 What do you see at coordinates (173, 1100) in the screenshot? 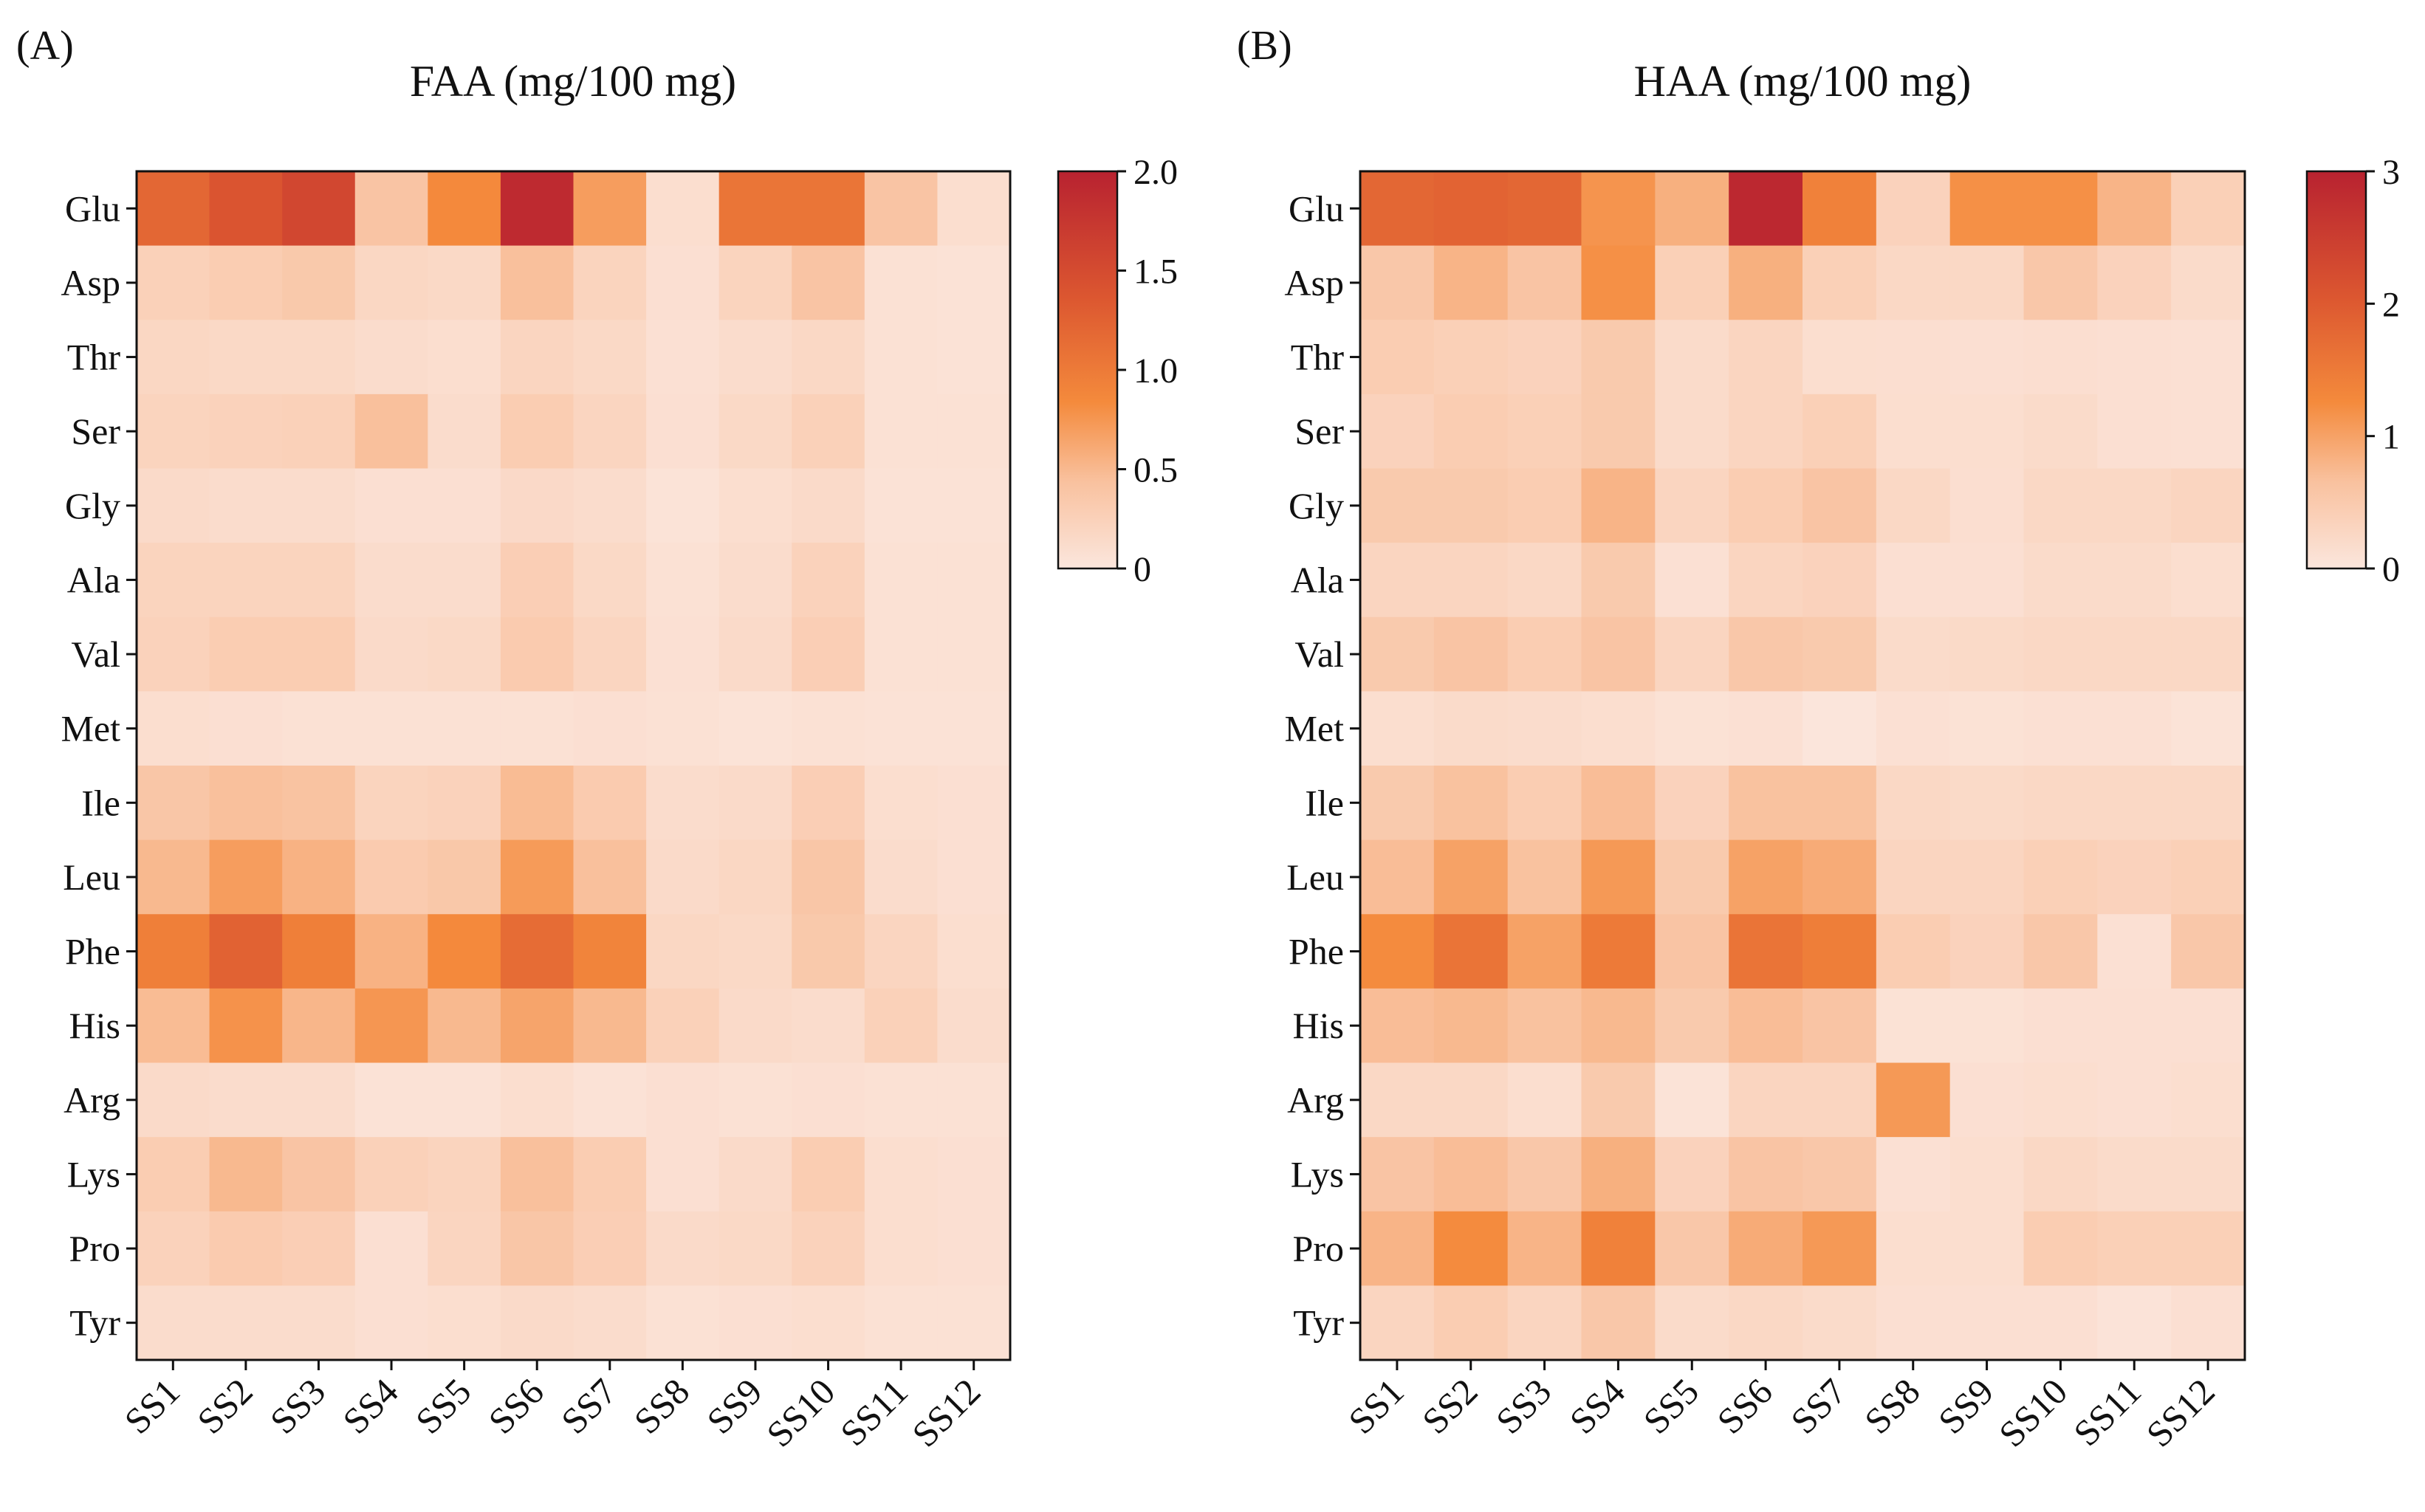
I see `cell-faa-arg-ss1` at bounding box center [173, 1100].